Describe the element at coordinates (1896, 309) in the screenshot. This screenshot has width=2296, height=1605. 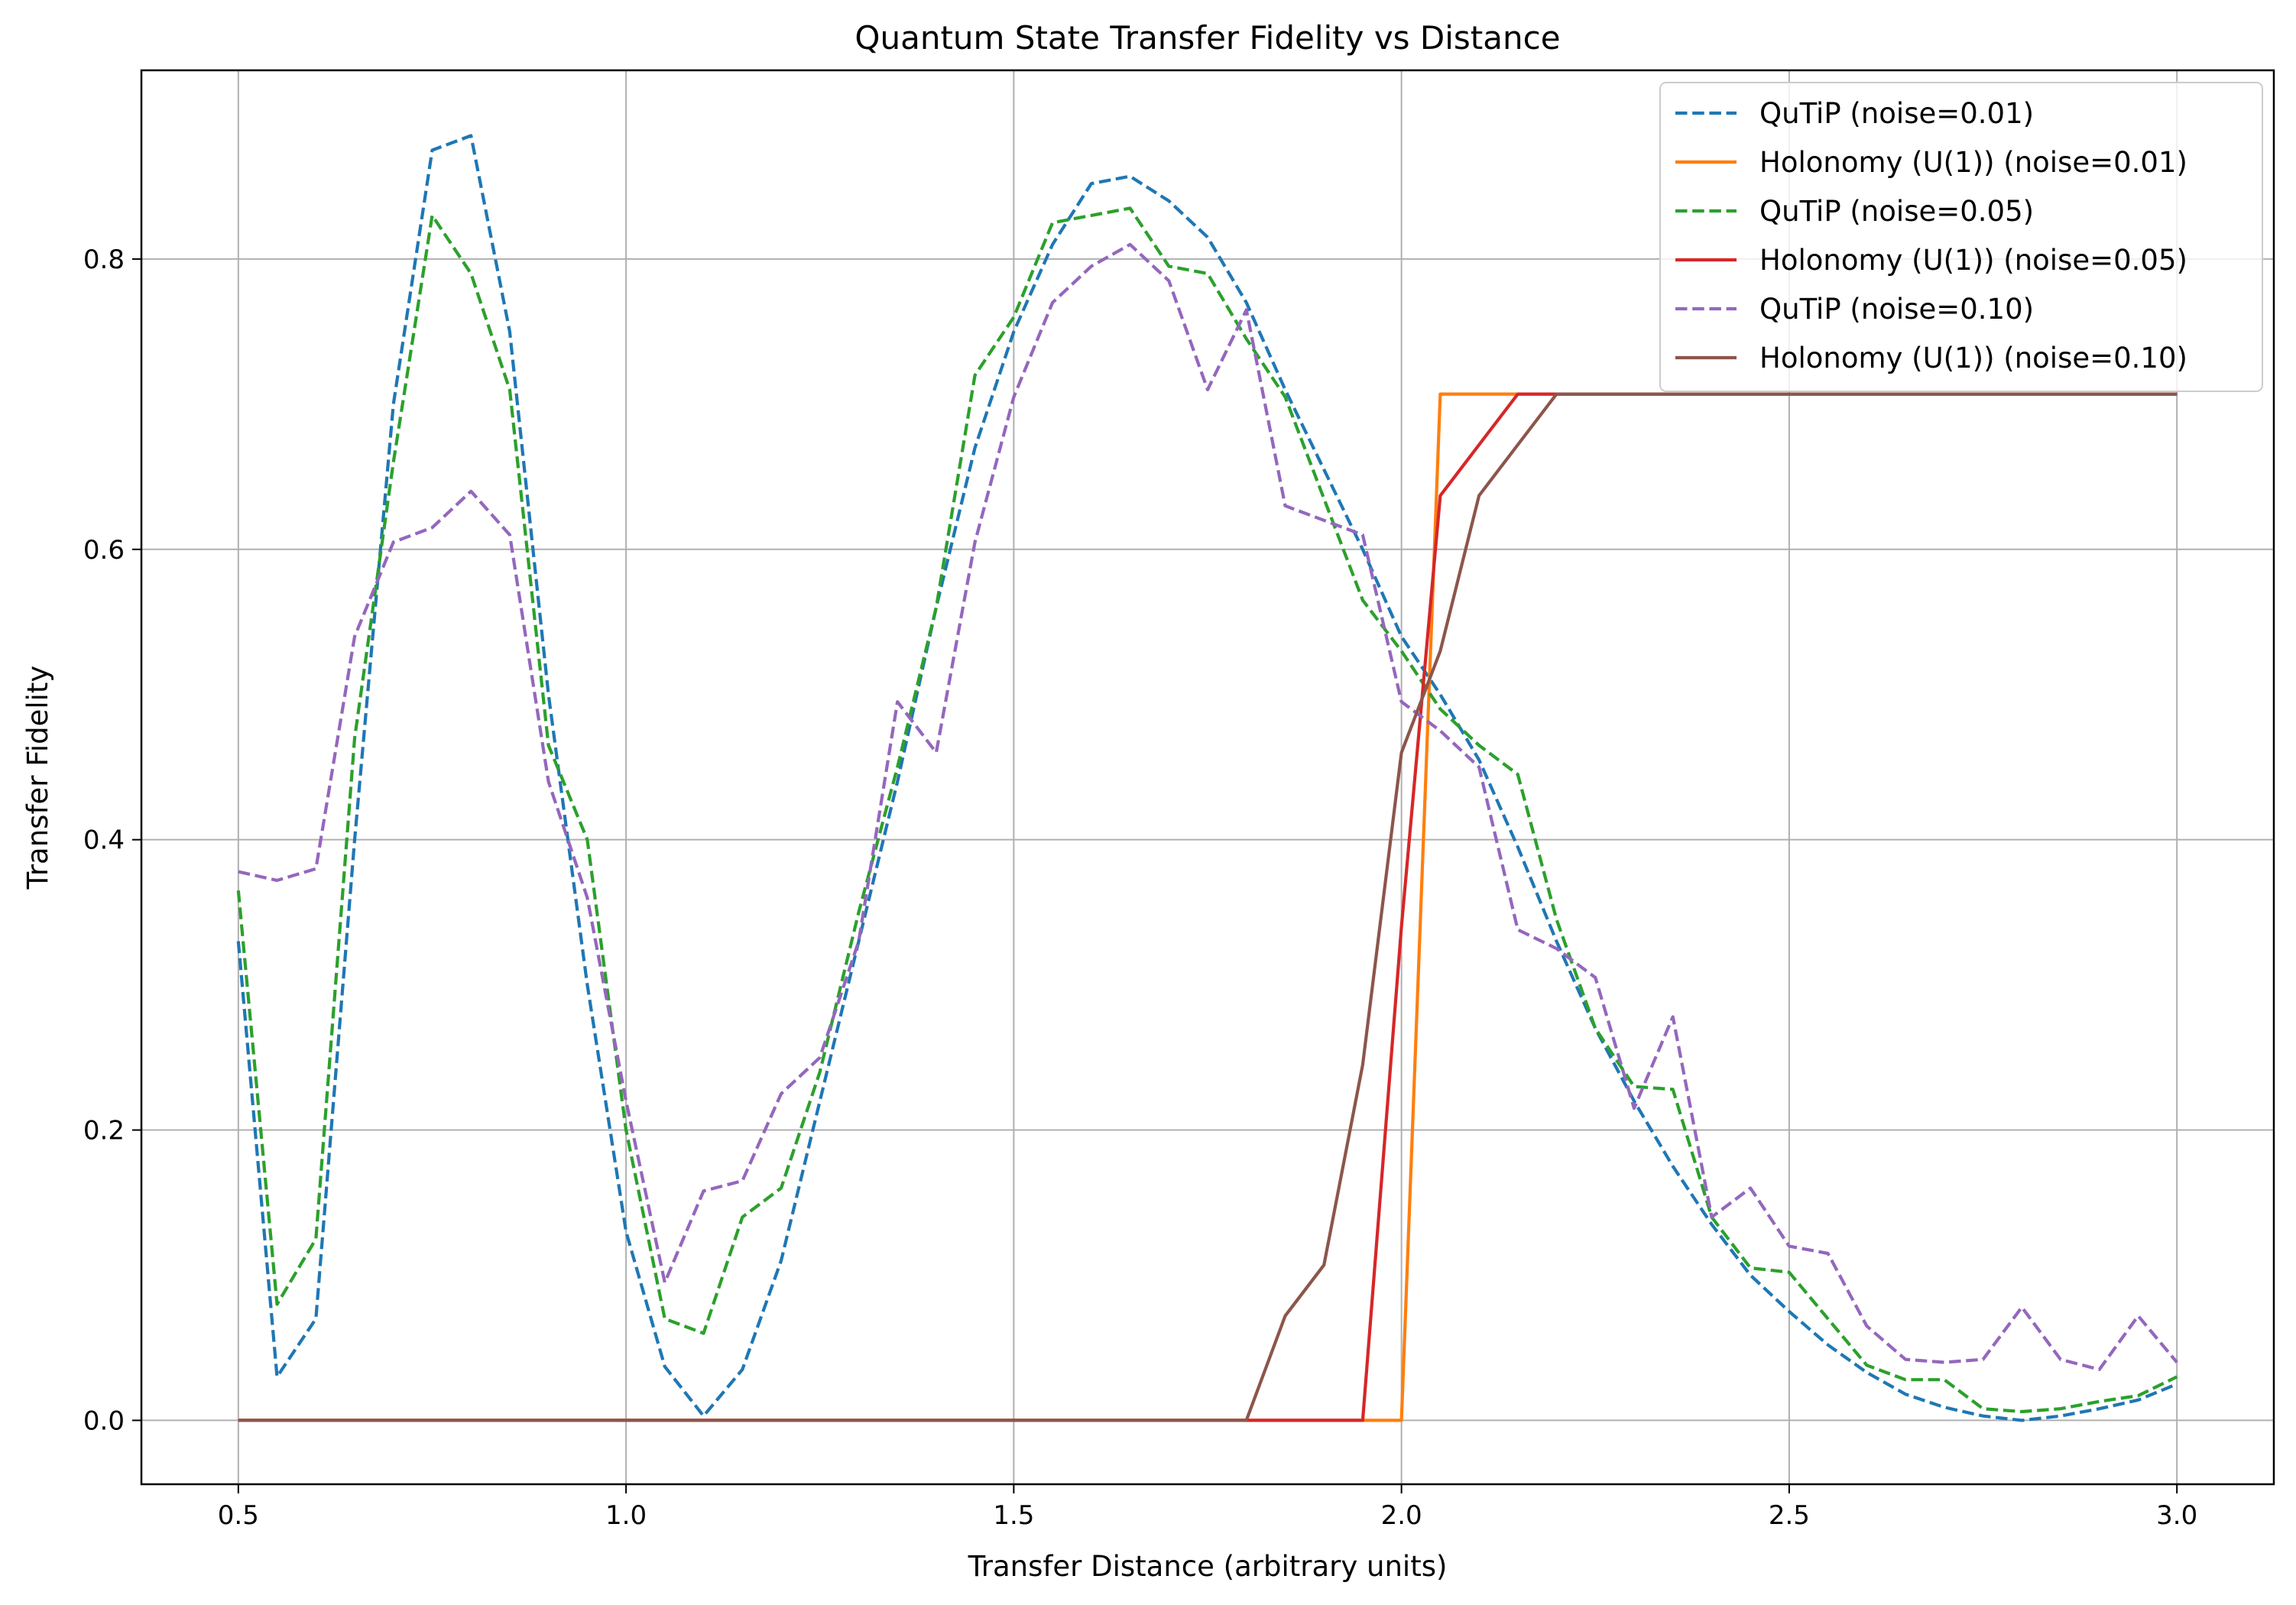
I see `legend-label: QuTiP (noise=0.10)` at that location.